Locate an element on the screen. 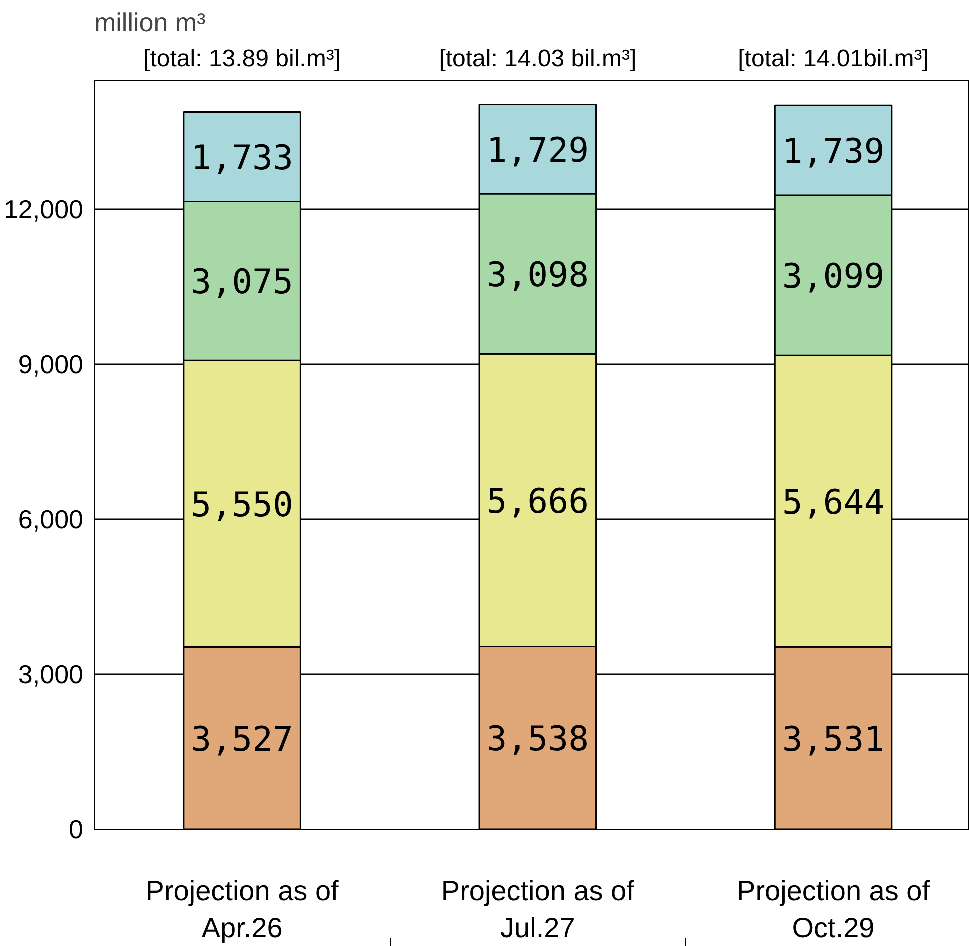 This screenshot has width=969, height=946. text: [total: 14.01bil.m³] is located at coordinates (833, 59).